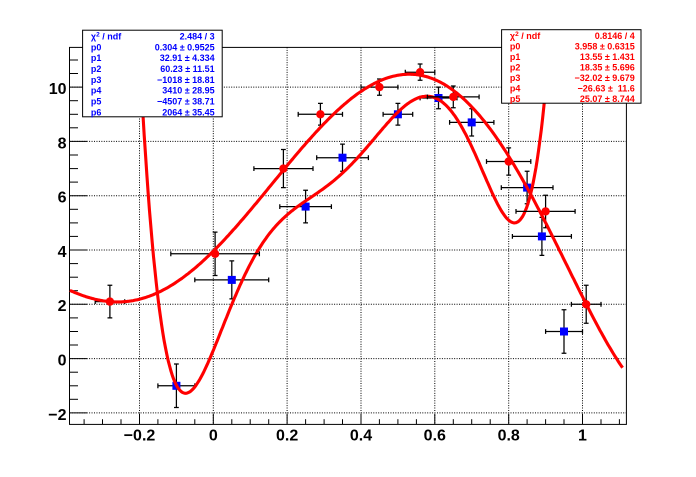 The width and height of the screenshot is (696, 477). Describe the element at coordinates (582, 436) in the screenshot. I see `svg-text: 1` at that location.